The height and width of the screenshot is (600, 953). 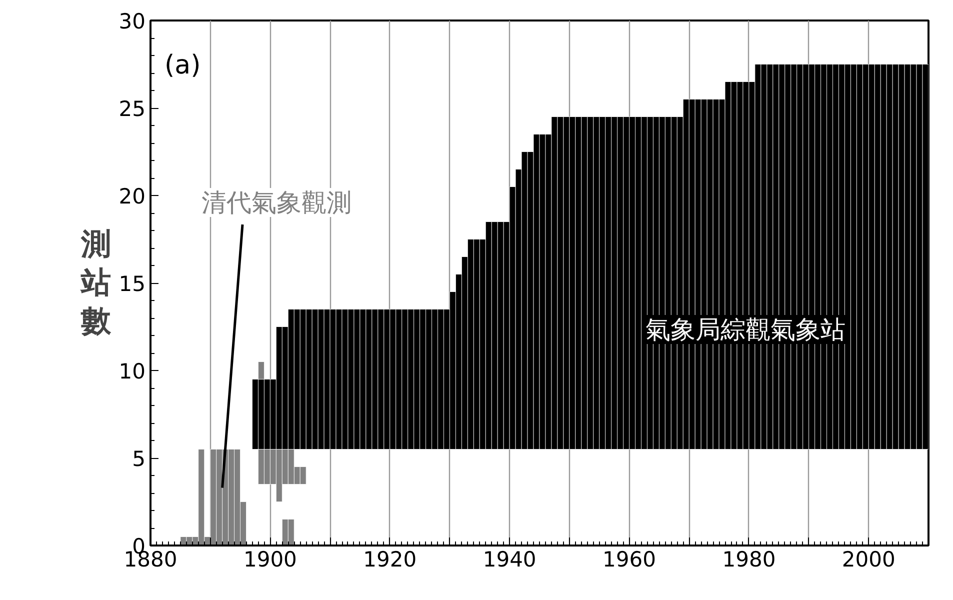 I want to click on y-tick-label: 25, so click(x=132, y=109).